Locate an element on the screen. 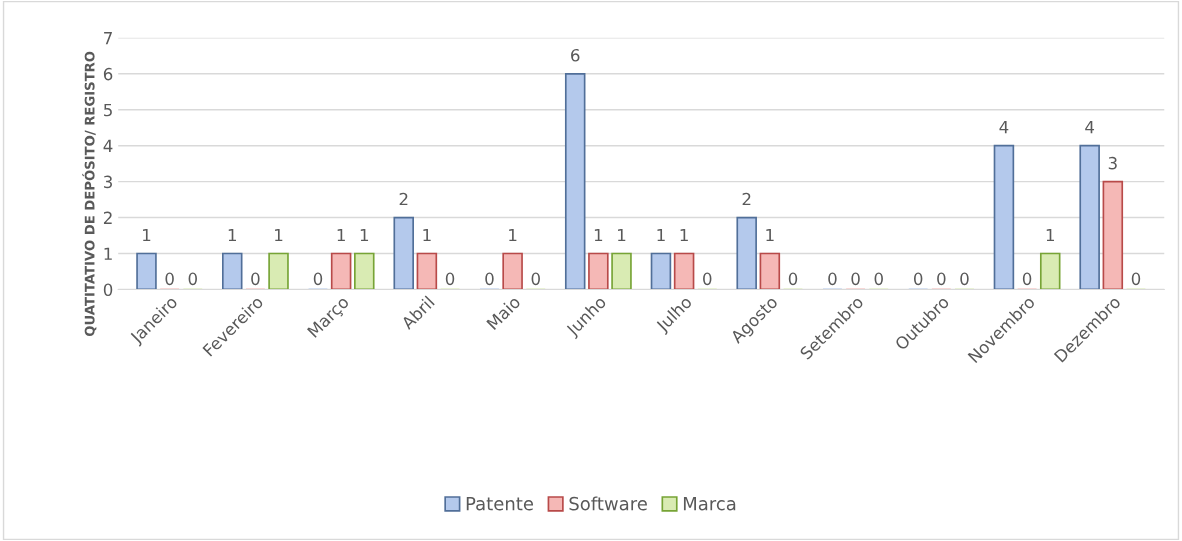 The width and height of the screenshot is (1182, 541). y-axis-title: QUATITATIVO DE DEPÓSITO/ REGISTRO is located at coordinates (89, 194).